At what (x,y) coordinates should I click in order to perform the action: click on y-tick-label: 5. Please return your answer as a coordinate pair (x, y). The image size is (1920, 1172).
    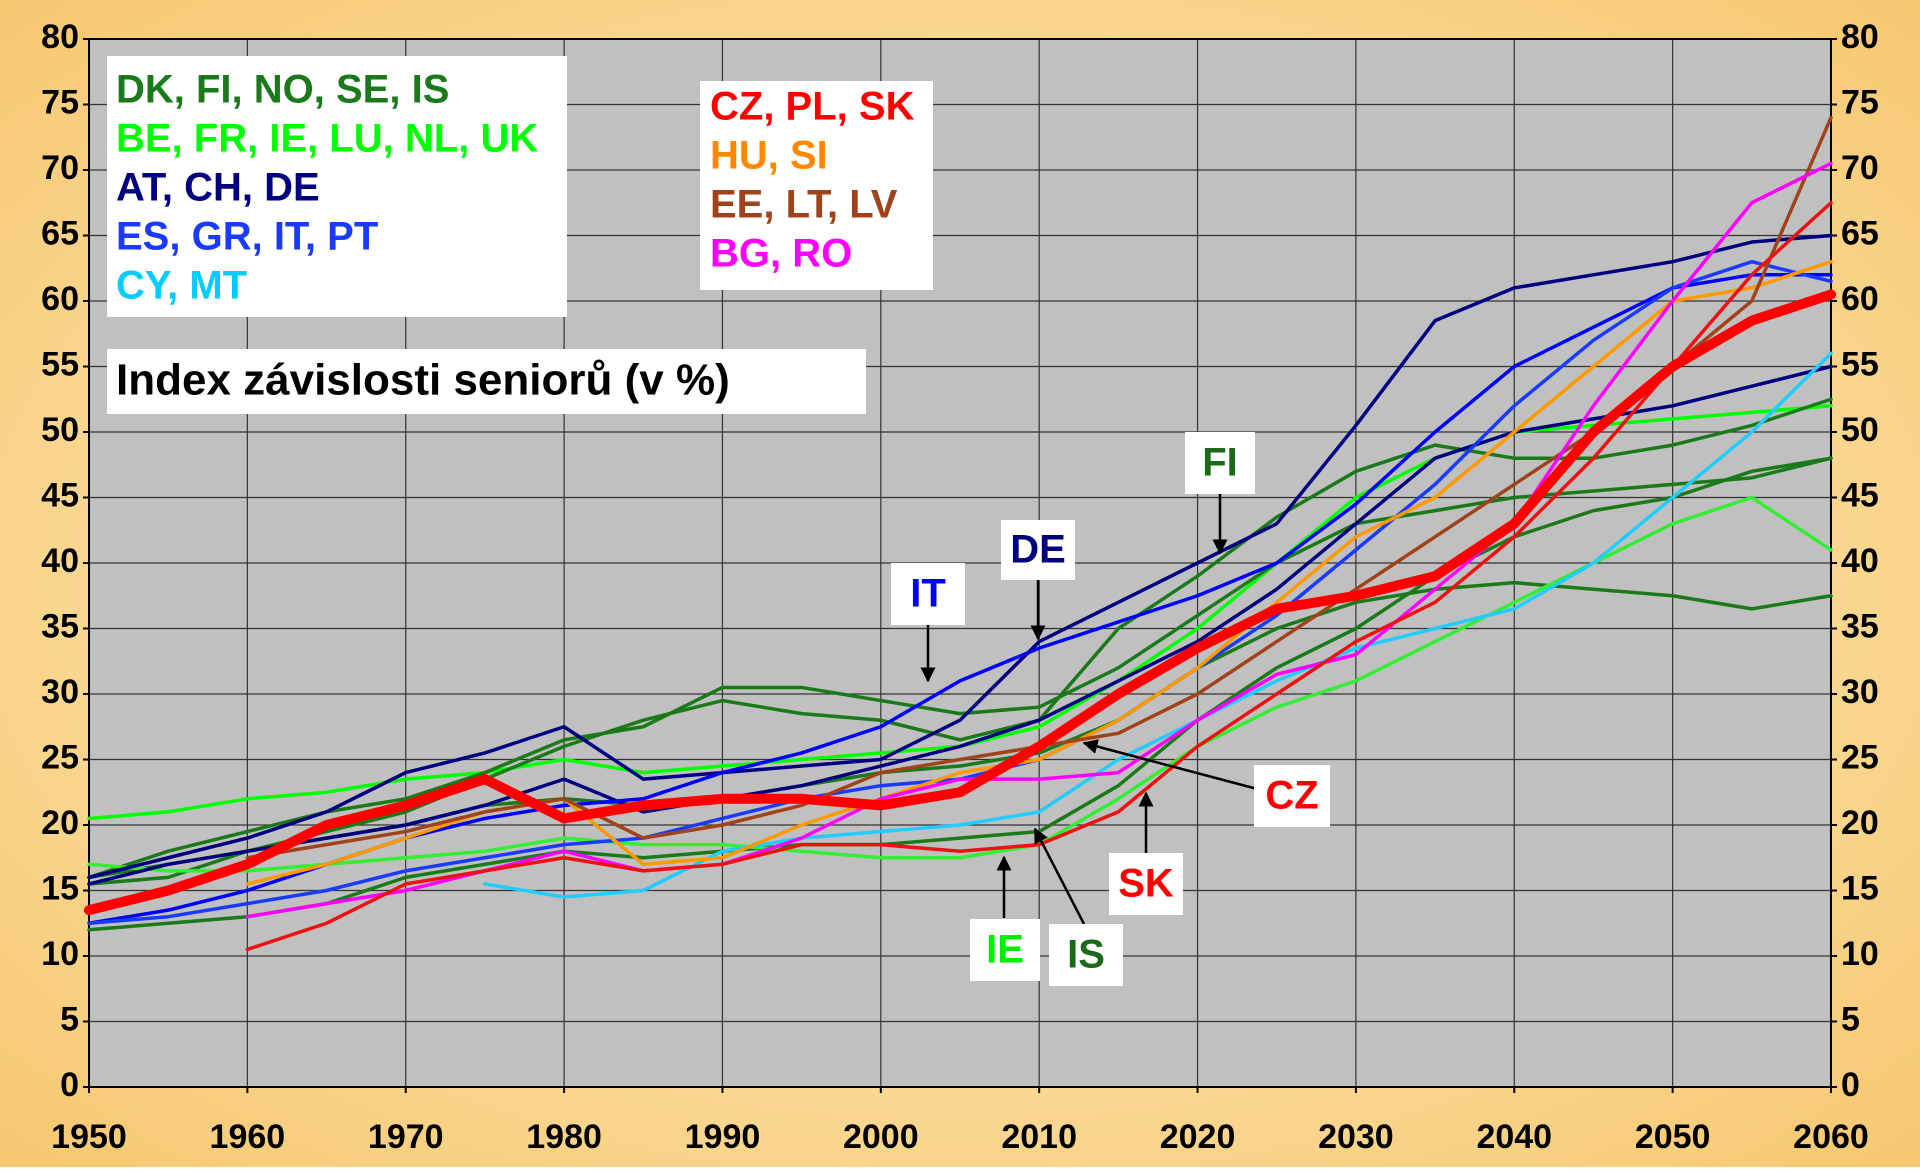
    Looking at the image, I should click on (69, 1019).